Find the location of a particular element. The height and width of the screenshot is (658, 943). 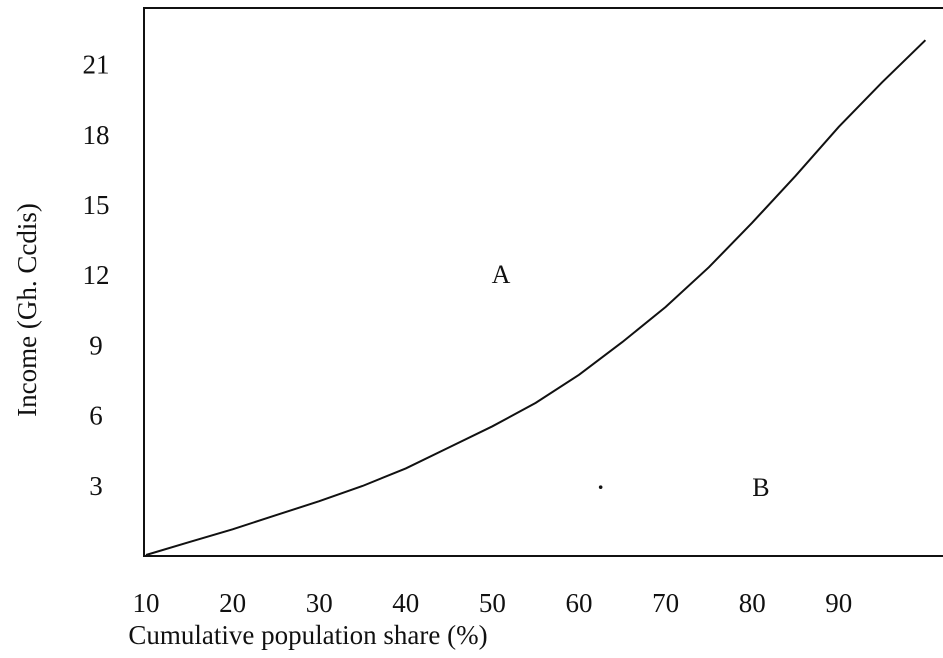

x-tick-labels: 10 20 30 40 50 60 70 80 90 is located at coordinates (493, 603).